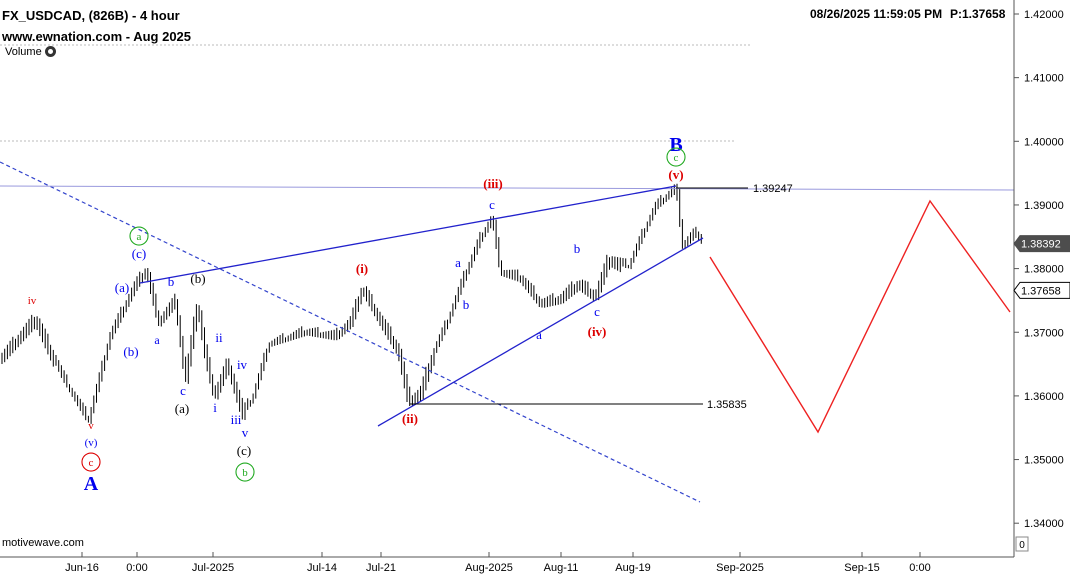 This screenshot has height=577, width=1070. I want to click on volume-indicator: Volume, so click(30, 52).